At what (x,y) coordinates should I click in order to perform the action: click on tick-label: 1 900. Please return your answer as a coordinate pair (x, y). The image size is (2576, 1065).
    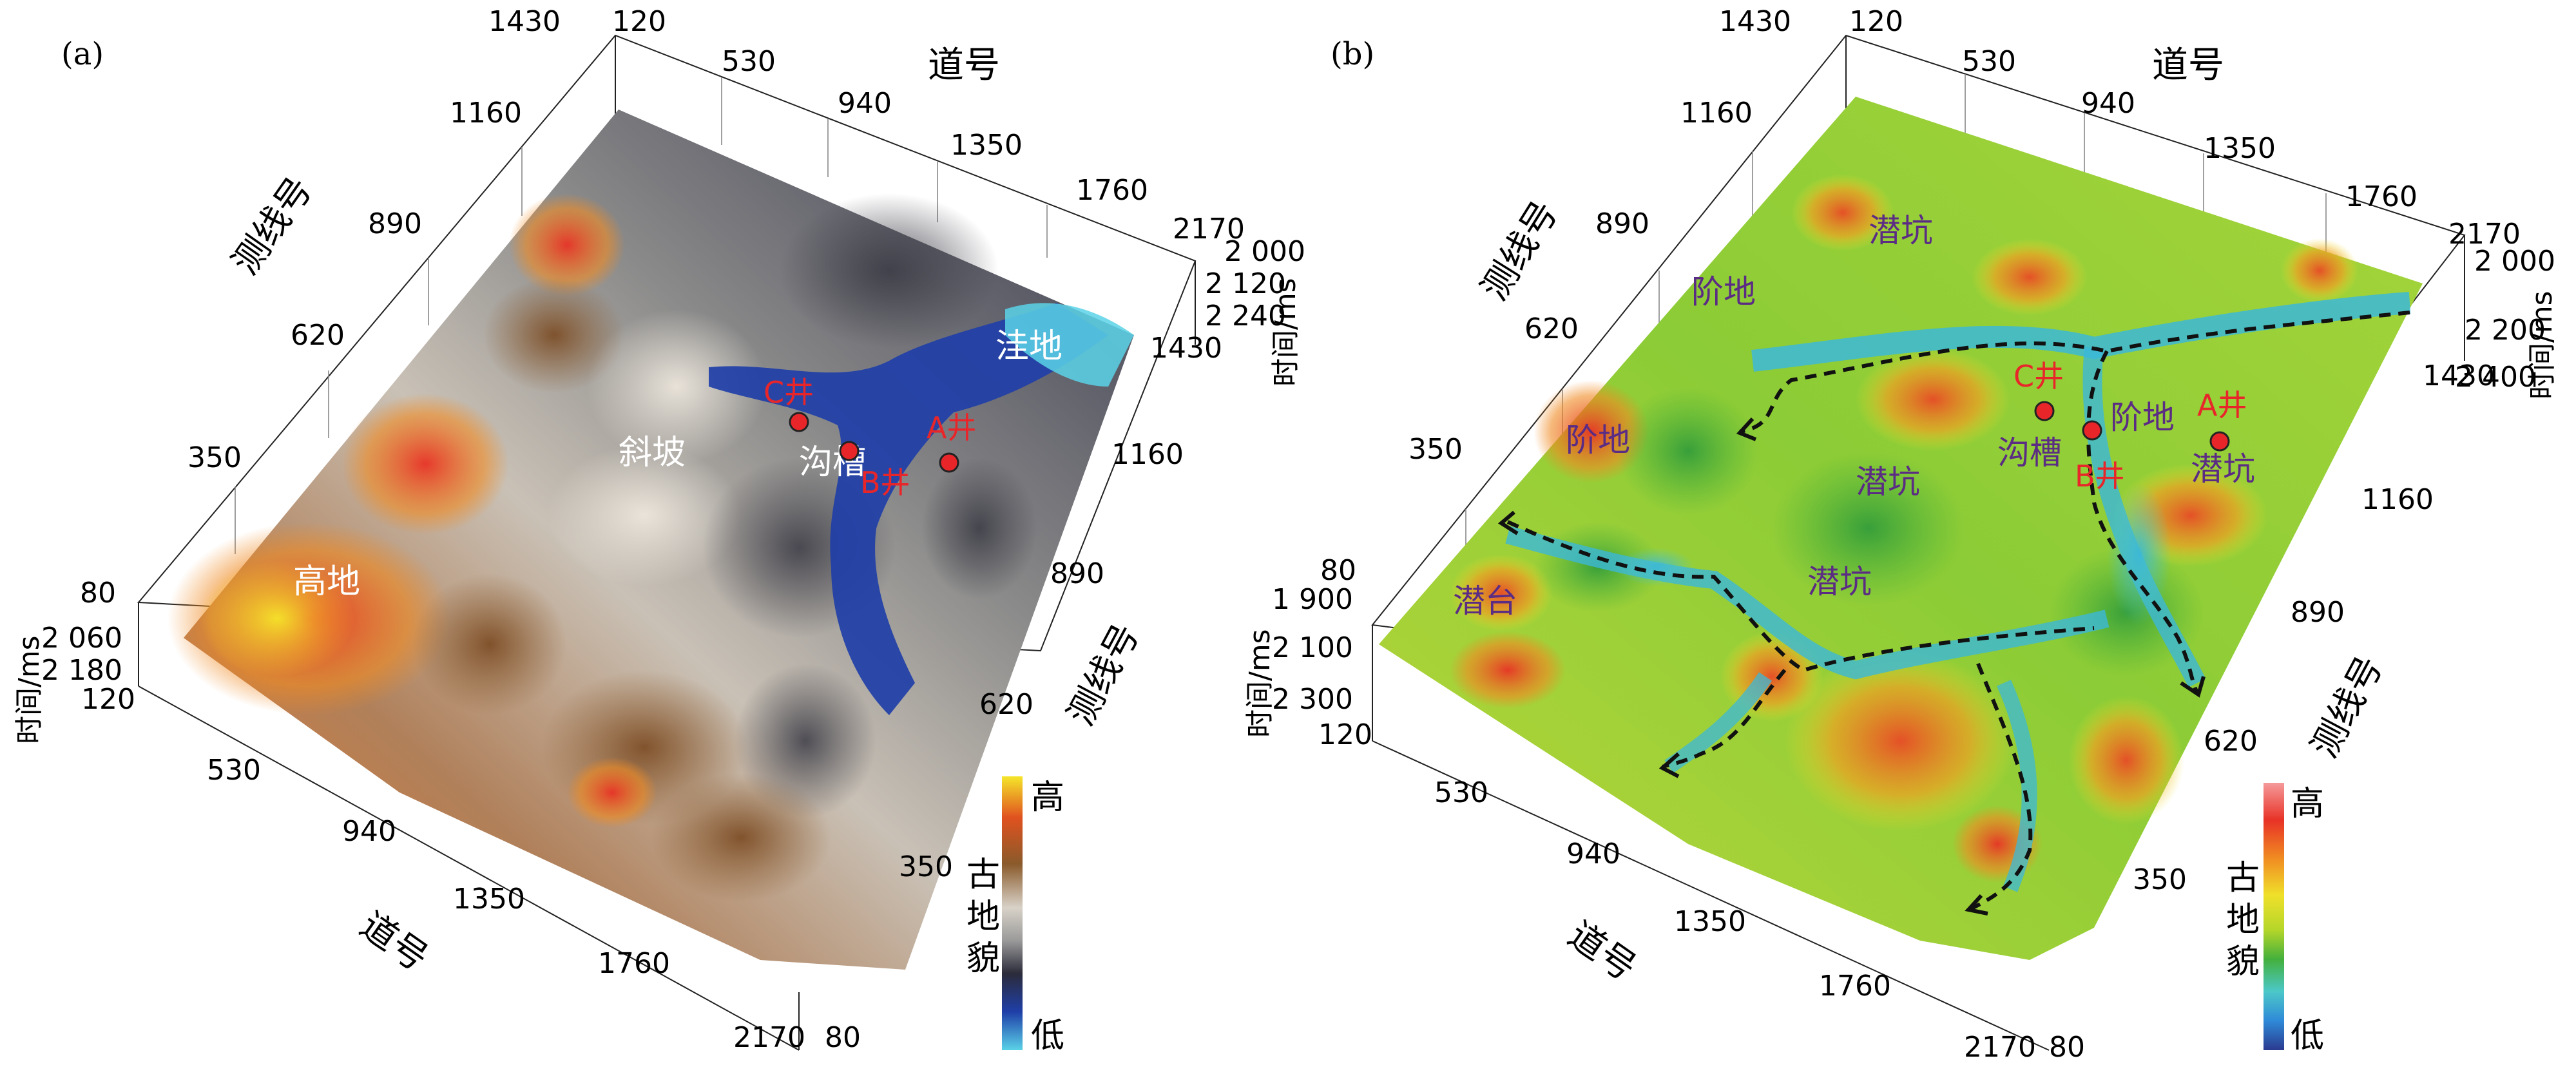
    Looking at the image, I should click on (1313, 599).